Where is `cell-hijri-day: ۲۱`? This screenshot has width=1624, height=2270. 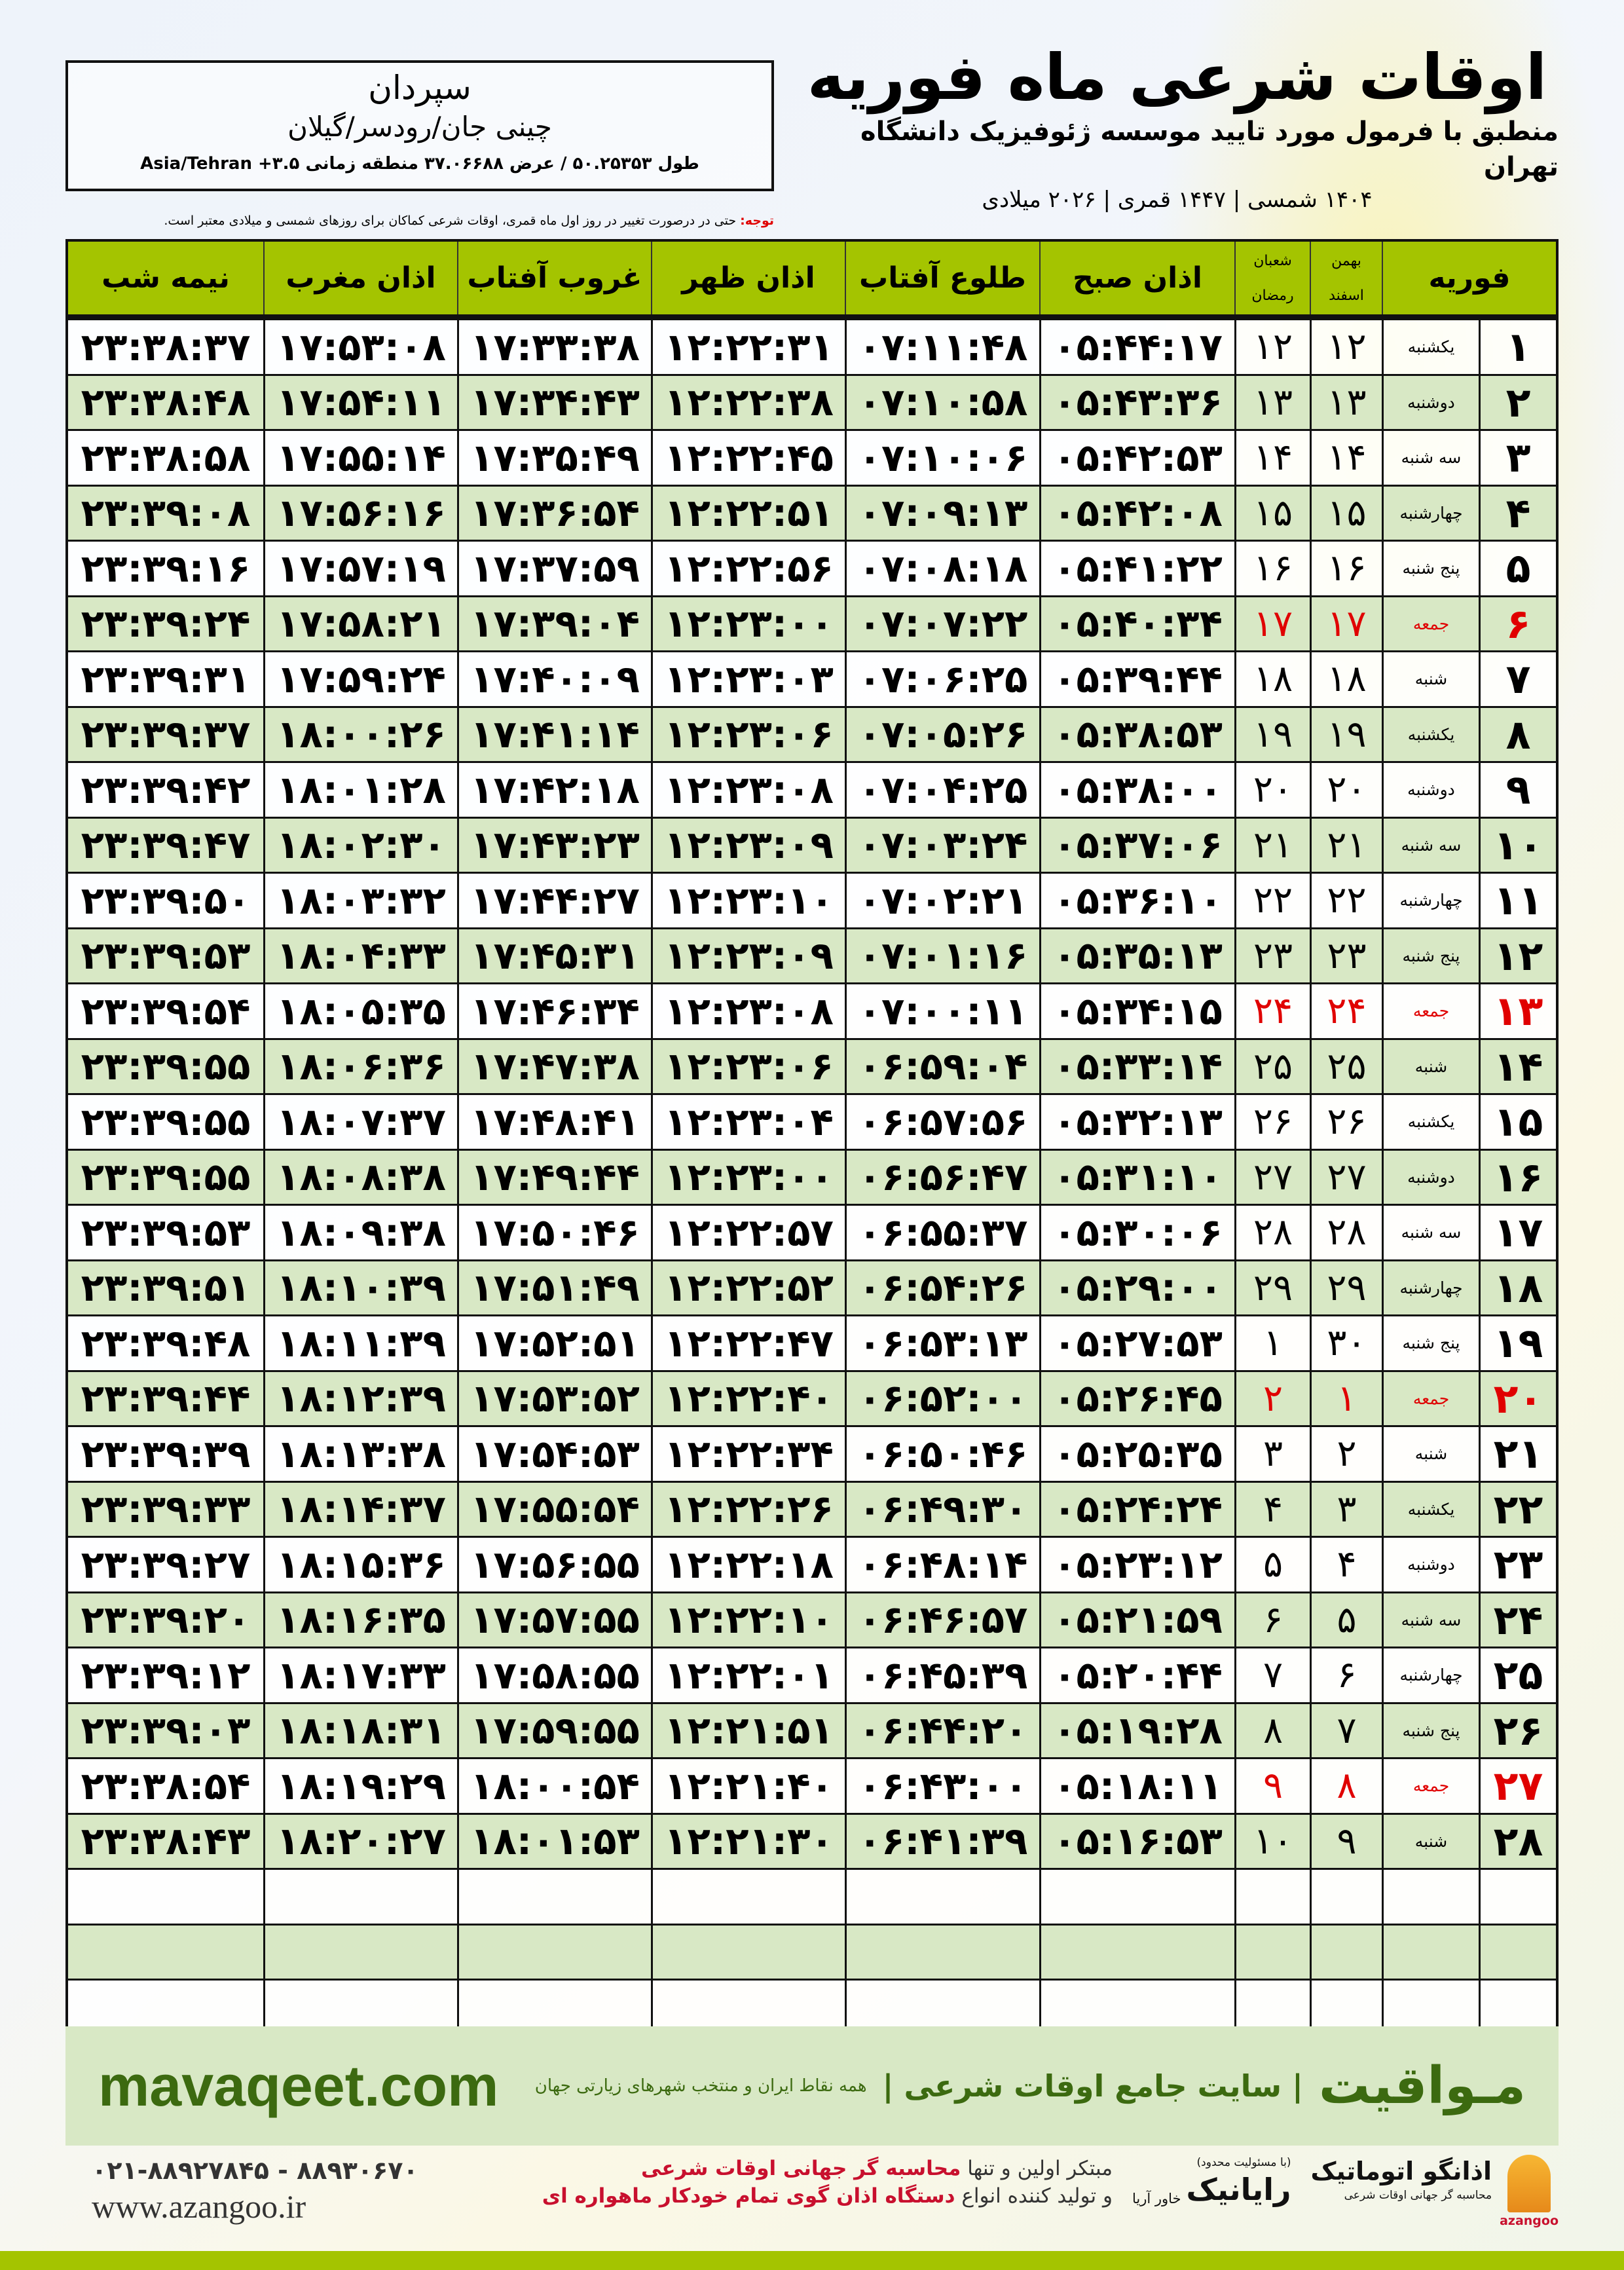 cell-hijri-day: ۲۱ is located at coordinates (1272, 845).